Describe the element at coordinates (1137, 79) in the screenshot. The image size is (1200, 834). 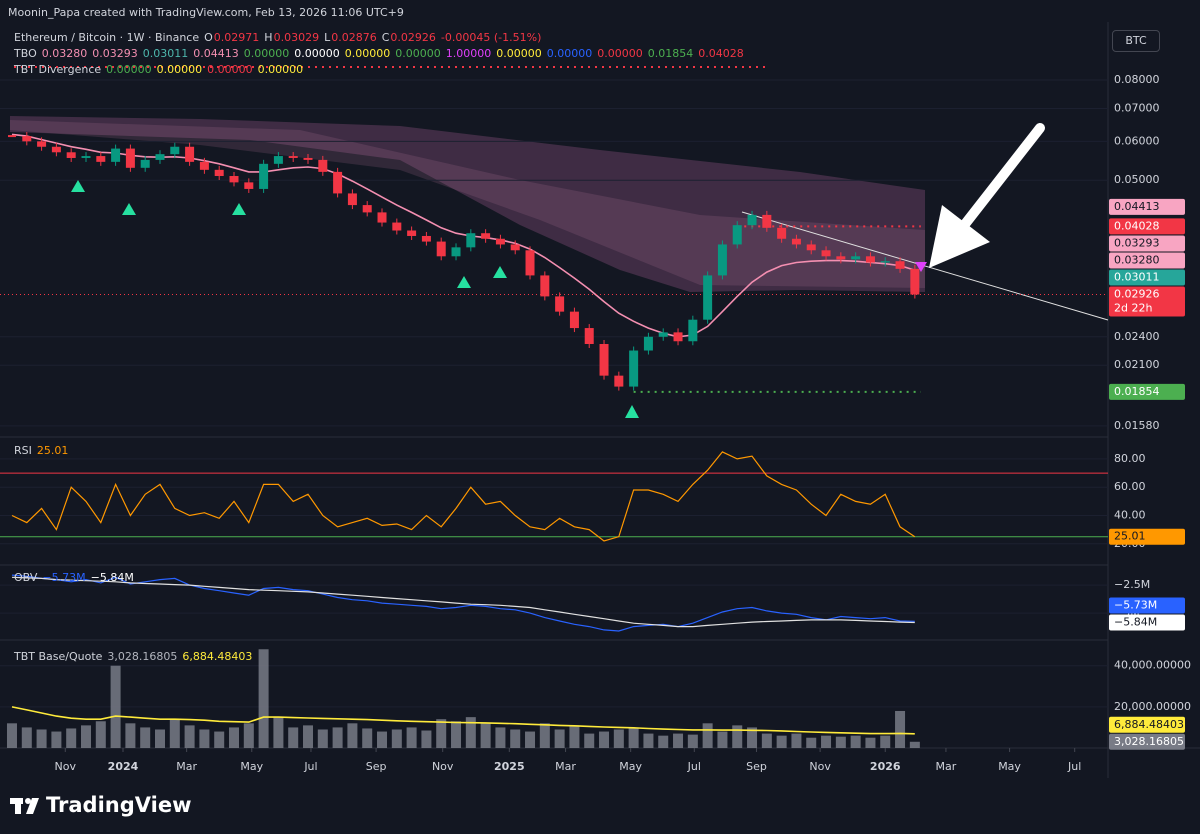
I see `y-tick-label: 0.08000` at that location.